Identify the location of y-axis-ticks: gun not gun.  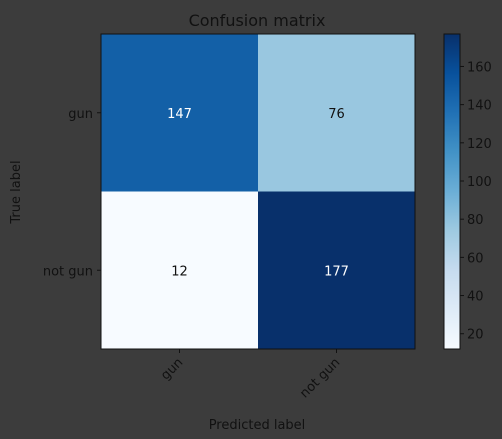
(72, 193).